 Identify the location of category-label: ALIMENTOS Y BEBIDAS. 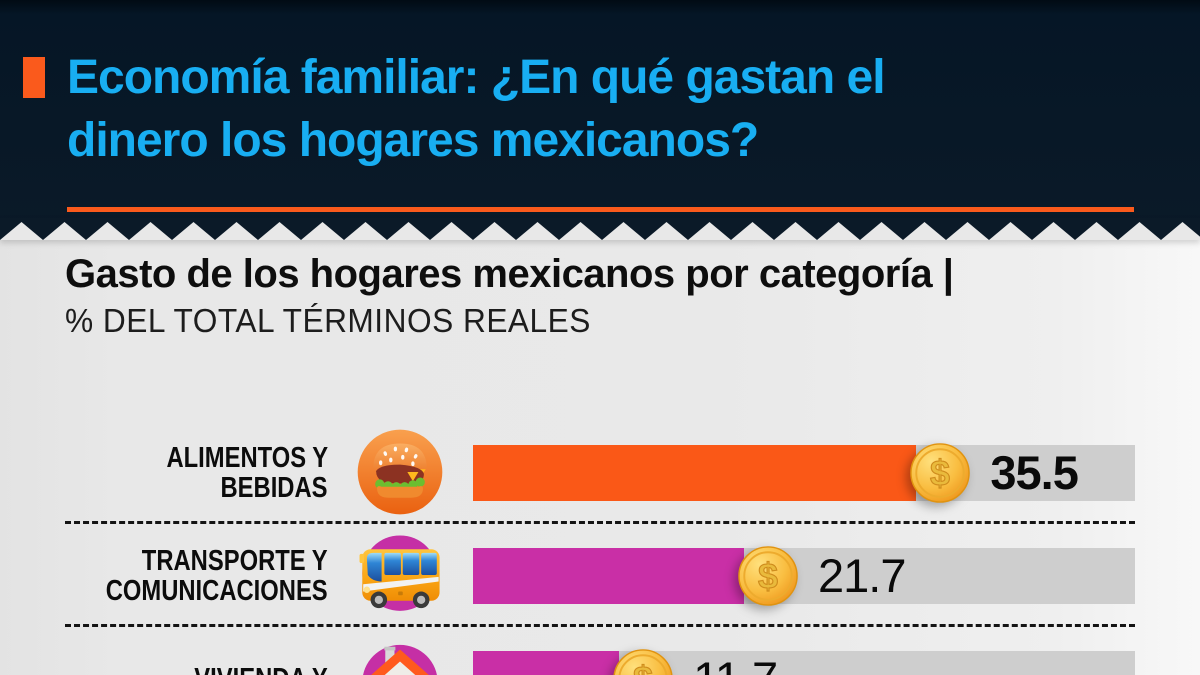
(247, 472).